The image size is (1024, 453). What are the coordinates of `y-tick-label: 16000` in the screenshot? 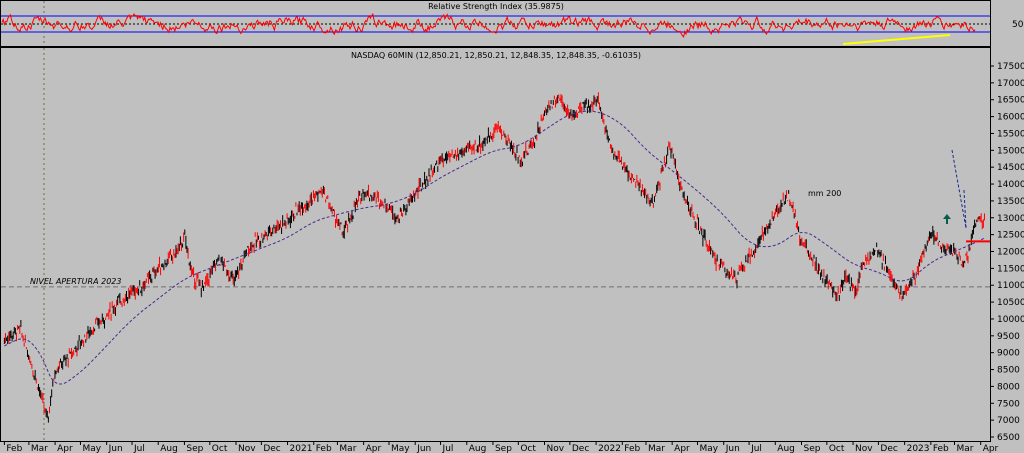 It's located at (1010, 118).